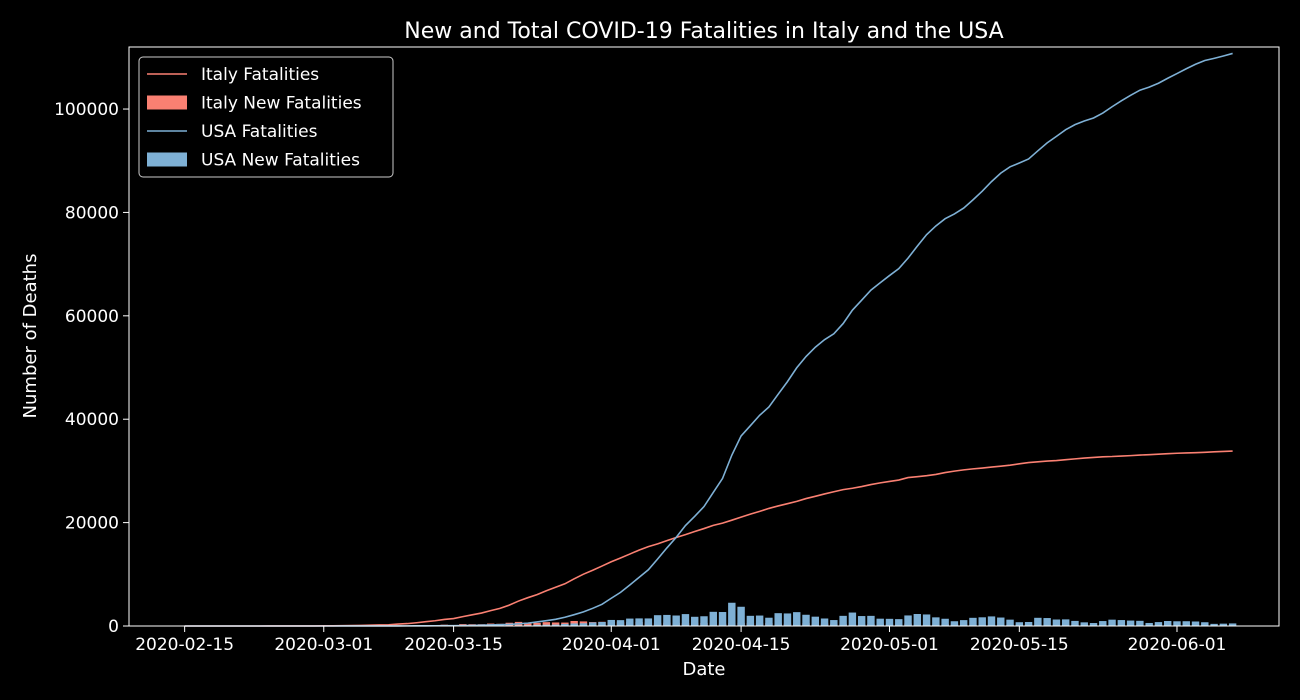  Describe the element at coordinates (703, 669) in the screenshot. I see `x-axis-label: Date` at that location.